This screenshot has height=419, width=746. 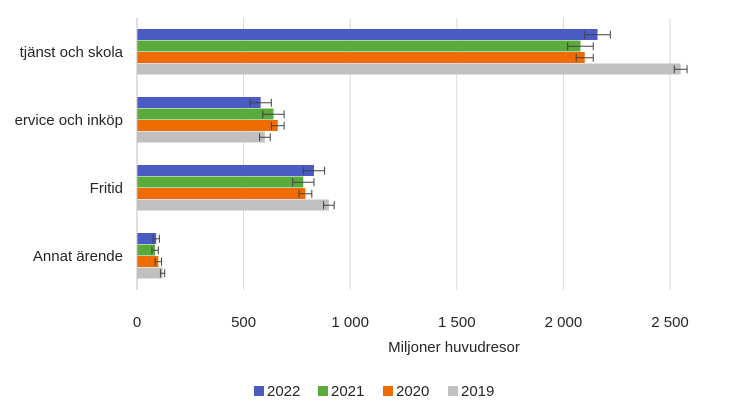 What do you see at coordinates (69, 120) in the screenshot?
I see `category-label-ervice-och-ink-p: ervice och inköp` at bounding box center [69, 120].